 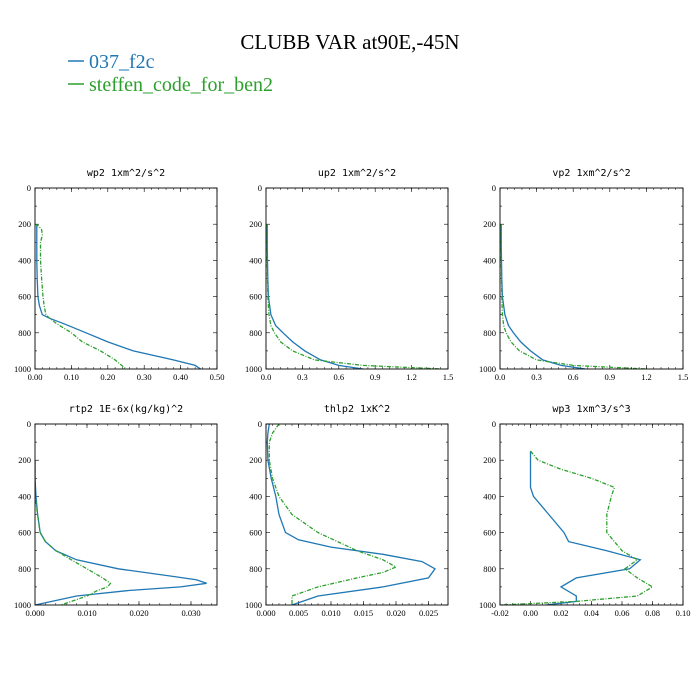 I want to click on x-tick-label: 0.025, so click(x=428, y=613).